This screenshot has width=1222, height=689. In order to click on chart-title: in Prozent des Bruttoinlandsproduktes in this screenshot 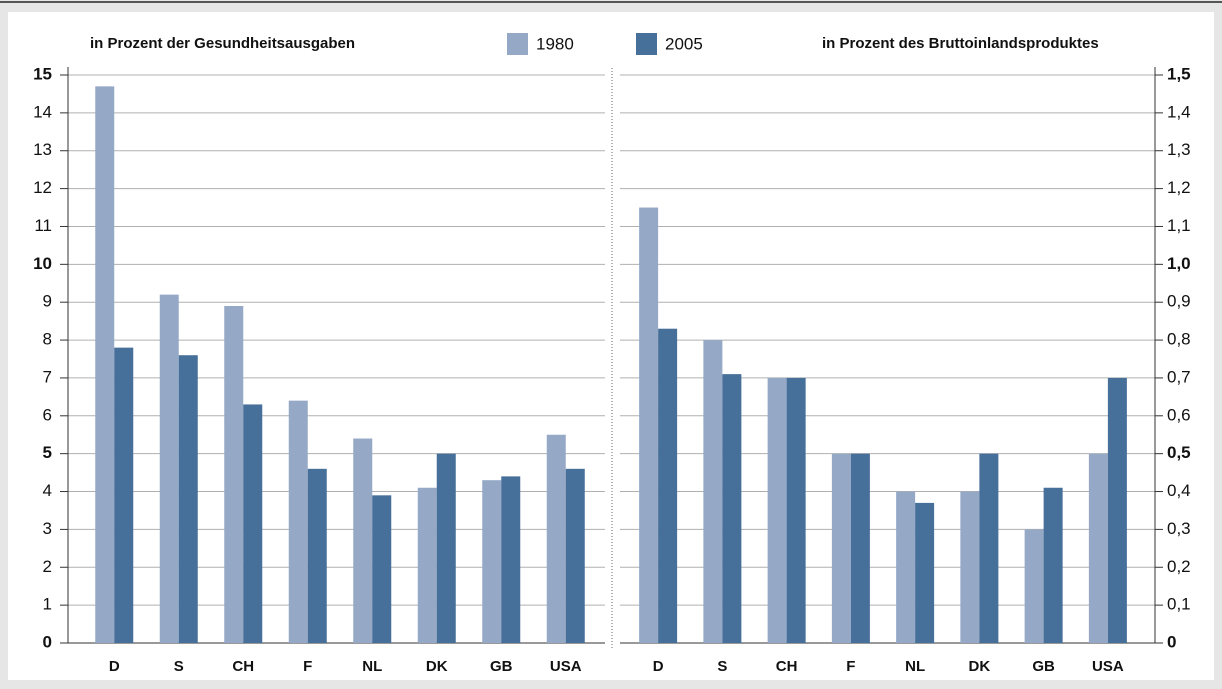, I will do `click(960, 43)`.